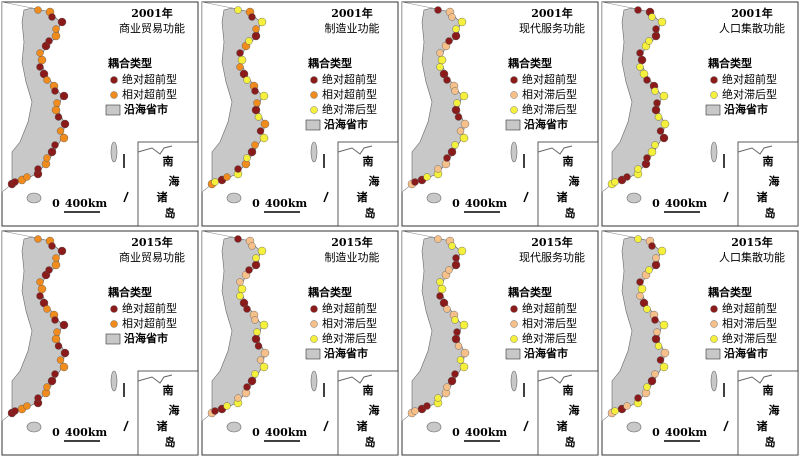 The height and width of the screenshot is (457, 800). Describe the element at coordinates (374, 410) in the screenshot. I see `inset-label: 海` at that location.